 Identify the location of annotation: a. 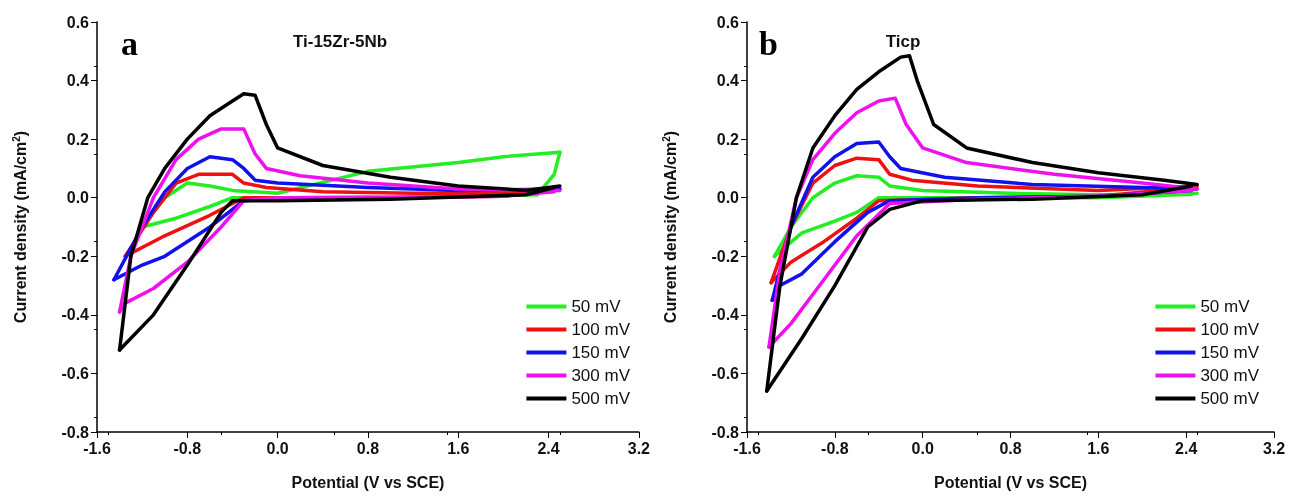
(129, 43).